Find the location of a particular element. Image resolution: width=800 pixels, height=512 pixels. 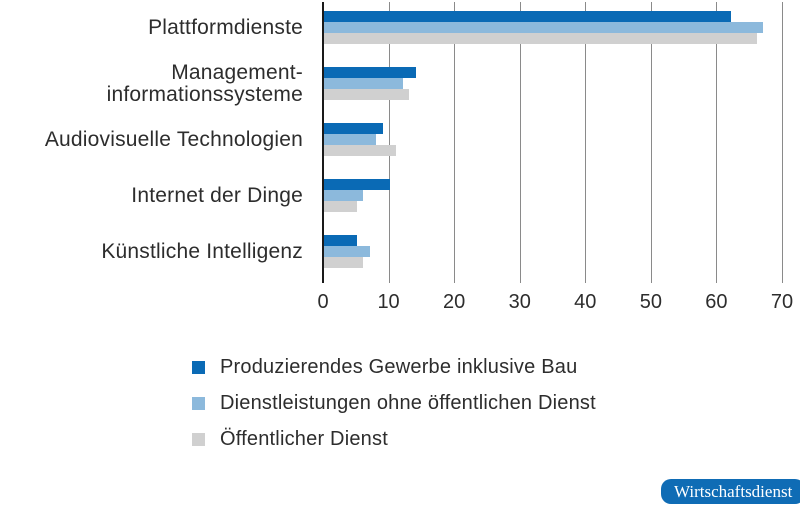

category-label-3: Audiovisuelle Technologien is located at coordinates (151, 139).